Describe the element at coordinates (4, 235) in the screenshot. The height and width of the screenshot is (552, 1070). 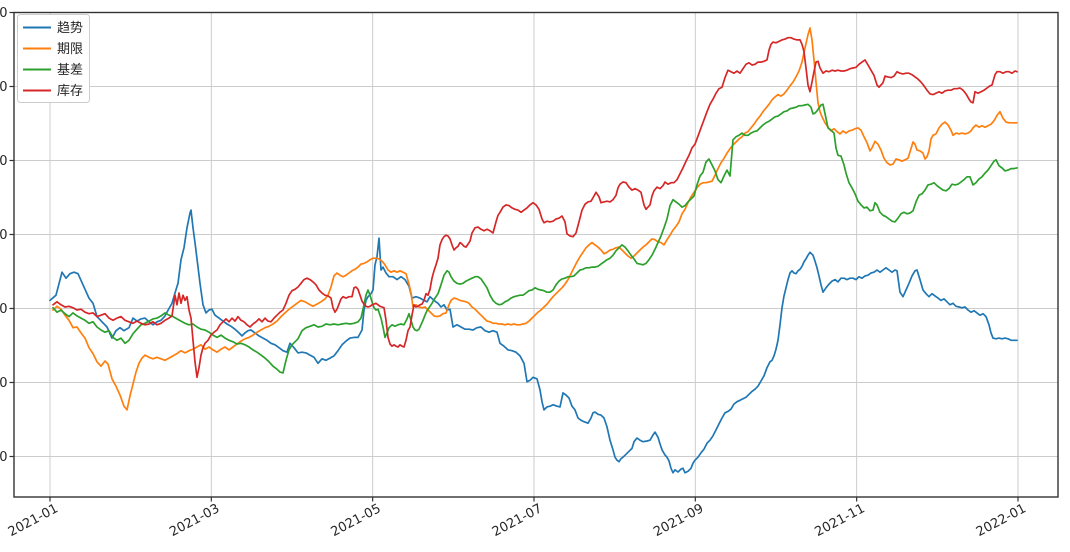
I see `y-tick-label: 10` at that location.